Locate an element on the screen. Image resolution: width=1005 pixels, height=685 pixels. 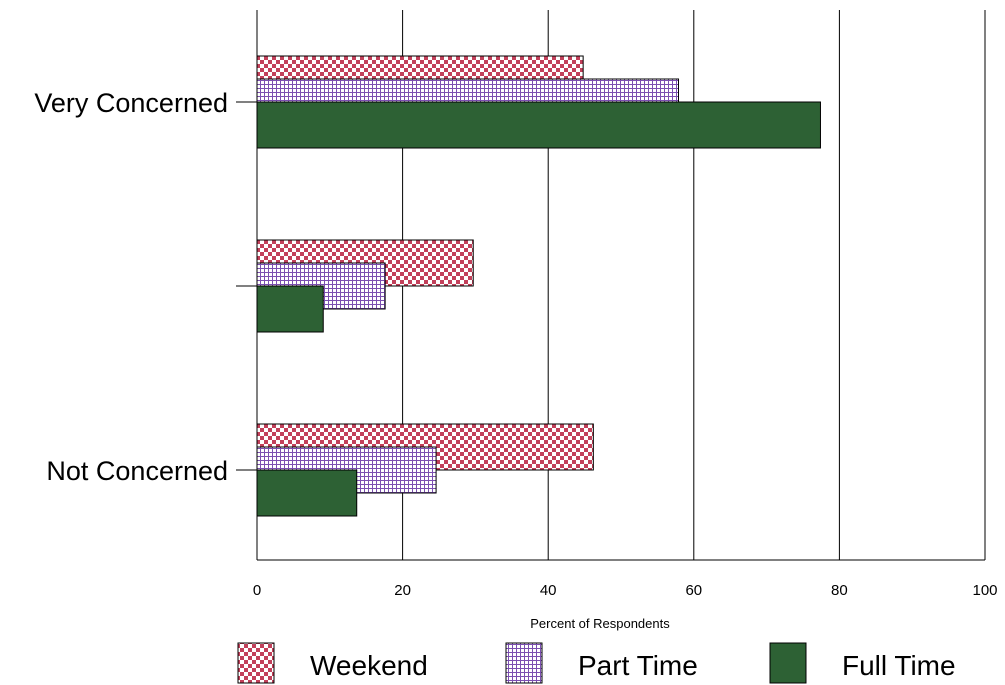
legend: Weekend Part Time Full Time is located at coordinates (596, 663).